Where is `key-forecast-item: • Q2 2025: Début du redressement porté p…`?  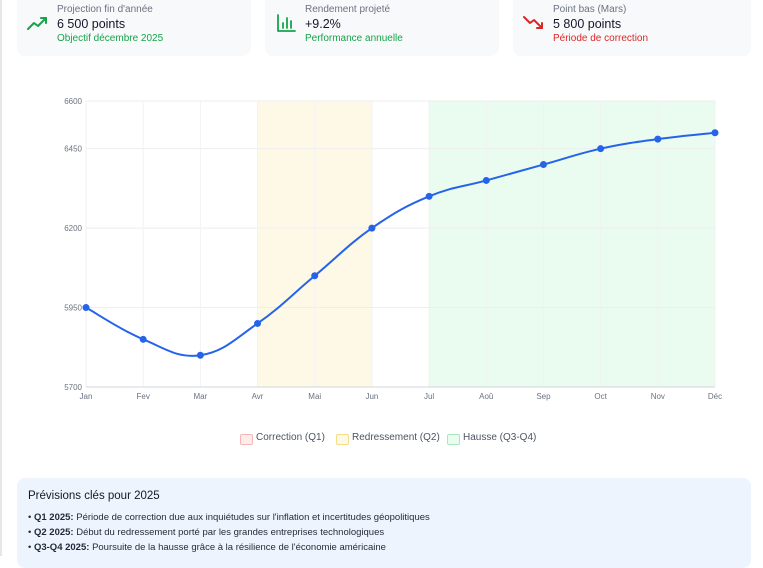 key-forecast-item: • Q2 2025: Début du redressement porté p… is located at coordinates (206, 532).